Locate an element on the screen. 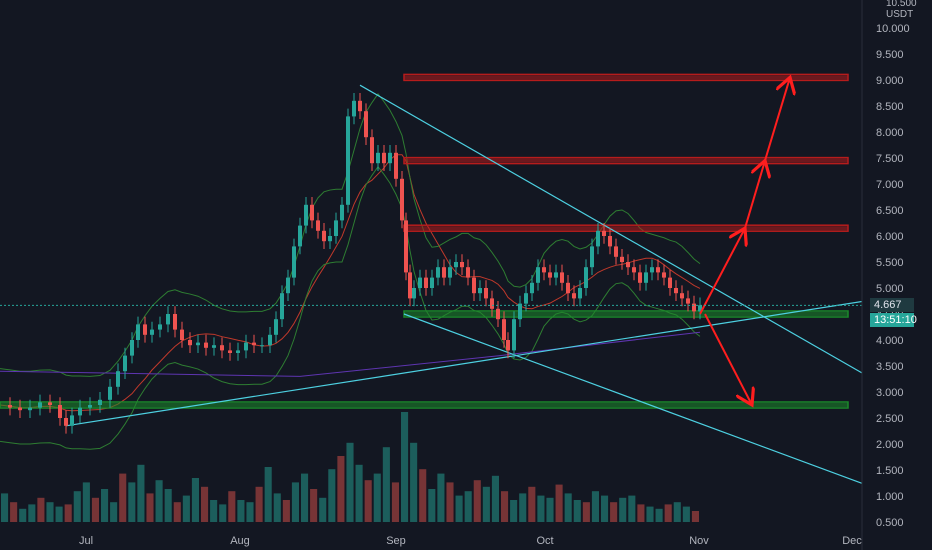 Image resolution: width=932 pixels, height=550 pixels. y-tick-label: 5.500 is located at coordinates (890, 263).